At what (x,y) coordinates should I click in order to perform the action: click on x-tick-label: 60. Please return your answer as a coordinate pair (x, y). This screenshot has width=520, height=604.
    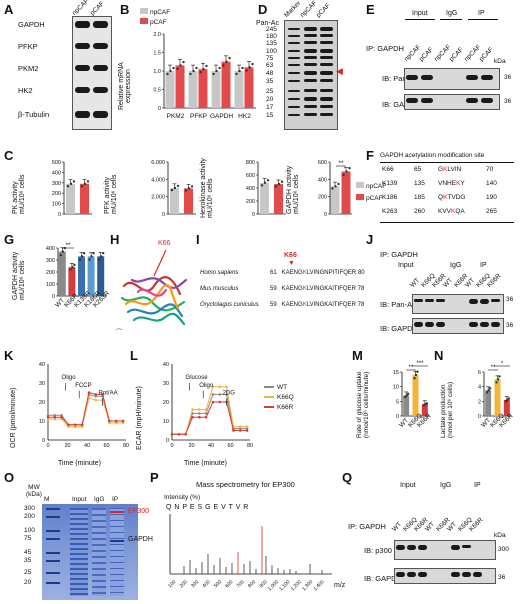
    Looking at the image, I should click on (106, 446).